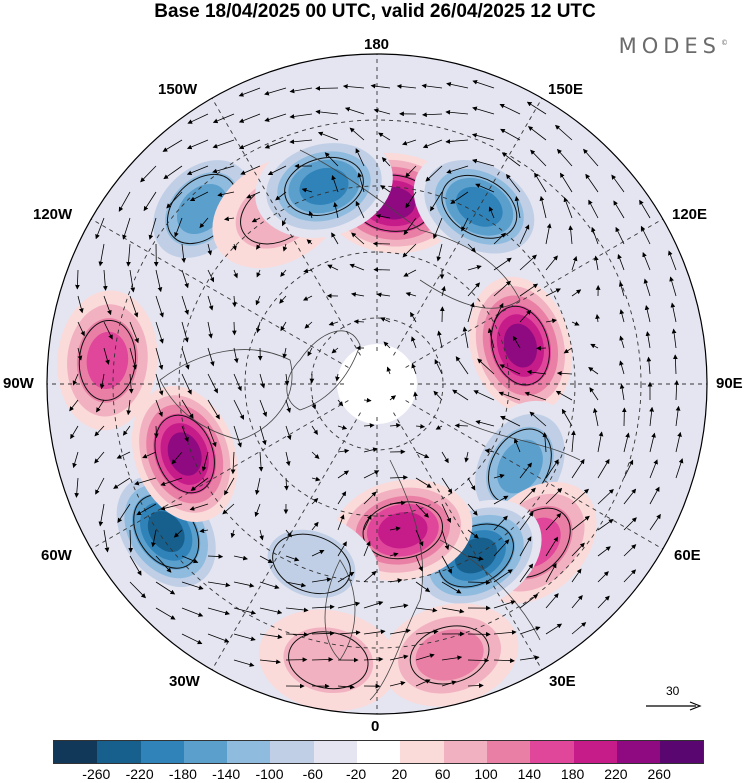 This screenshot has width=750, height=783. Describe the element at coordinates (529, 774) in the screenshot. I see `colorbar-tick-label: 140` at that location.